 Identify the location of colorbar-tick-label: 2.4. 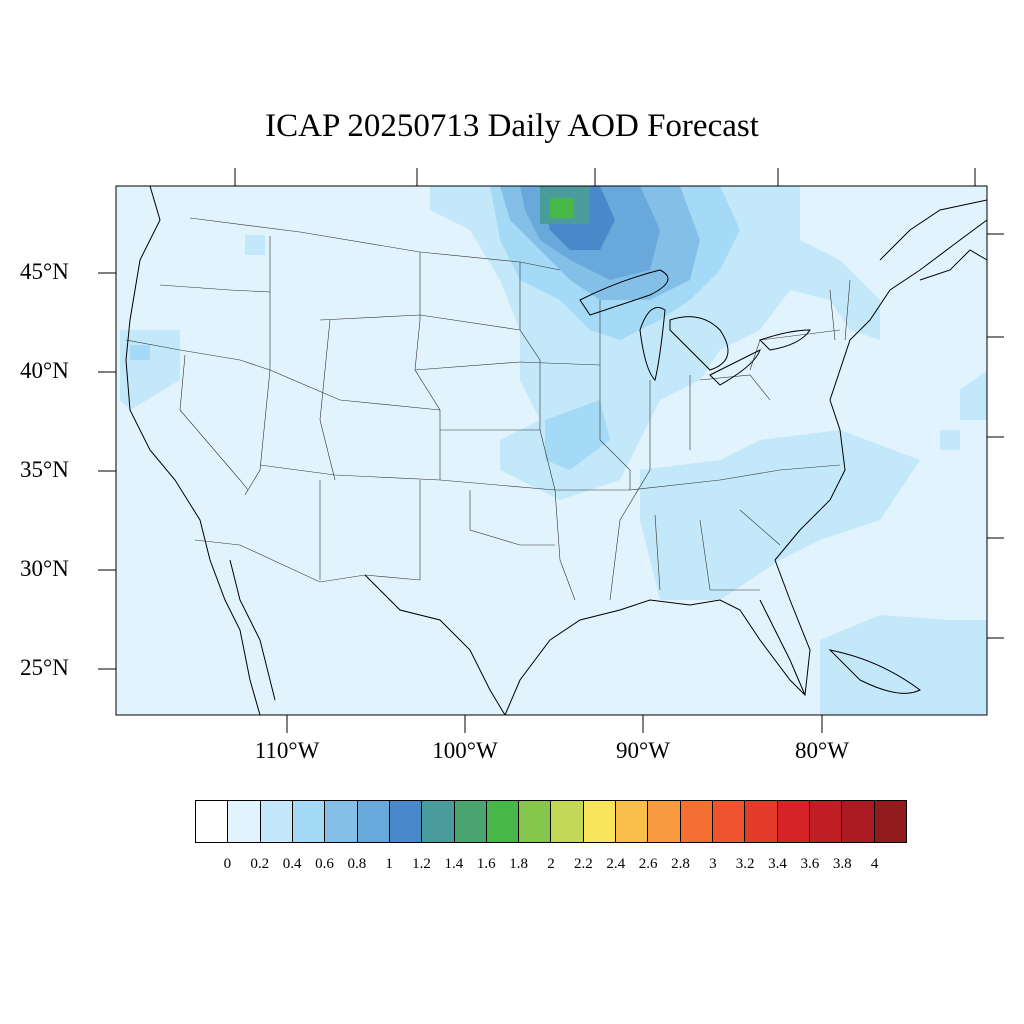
(616, 864).